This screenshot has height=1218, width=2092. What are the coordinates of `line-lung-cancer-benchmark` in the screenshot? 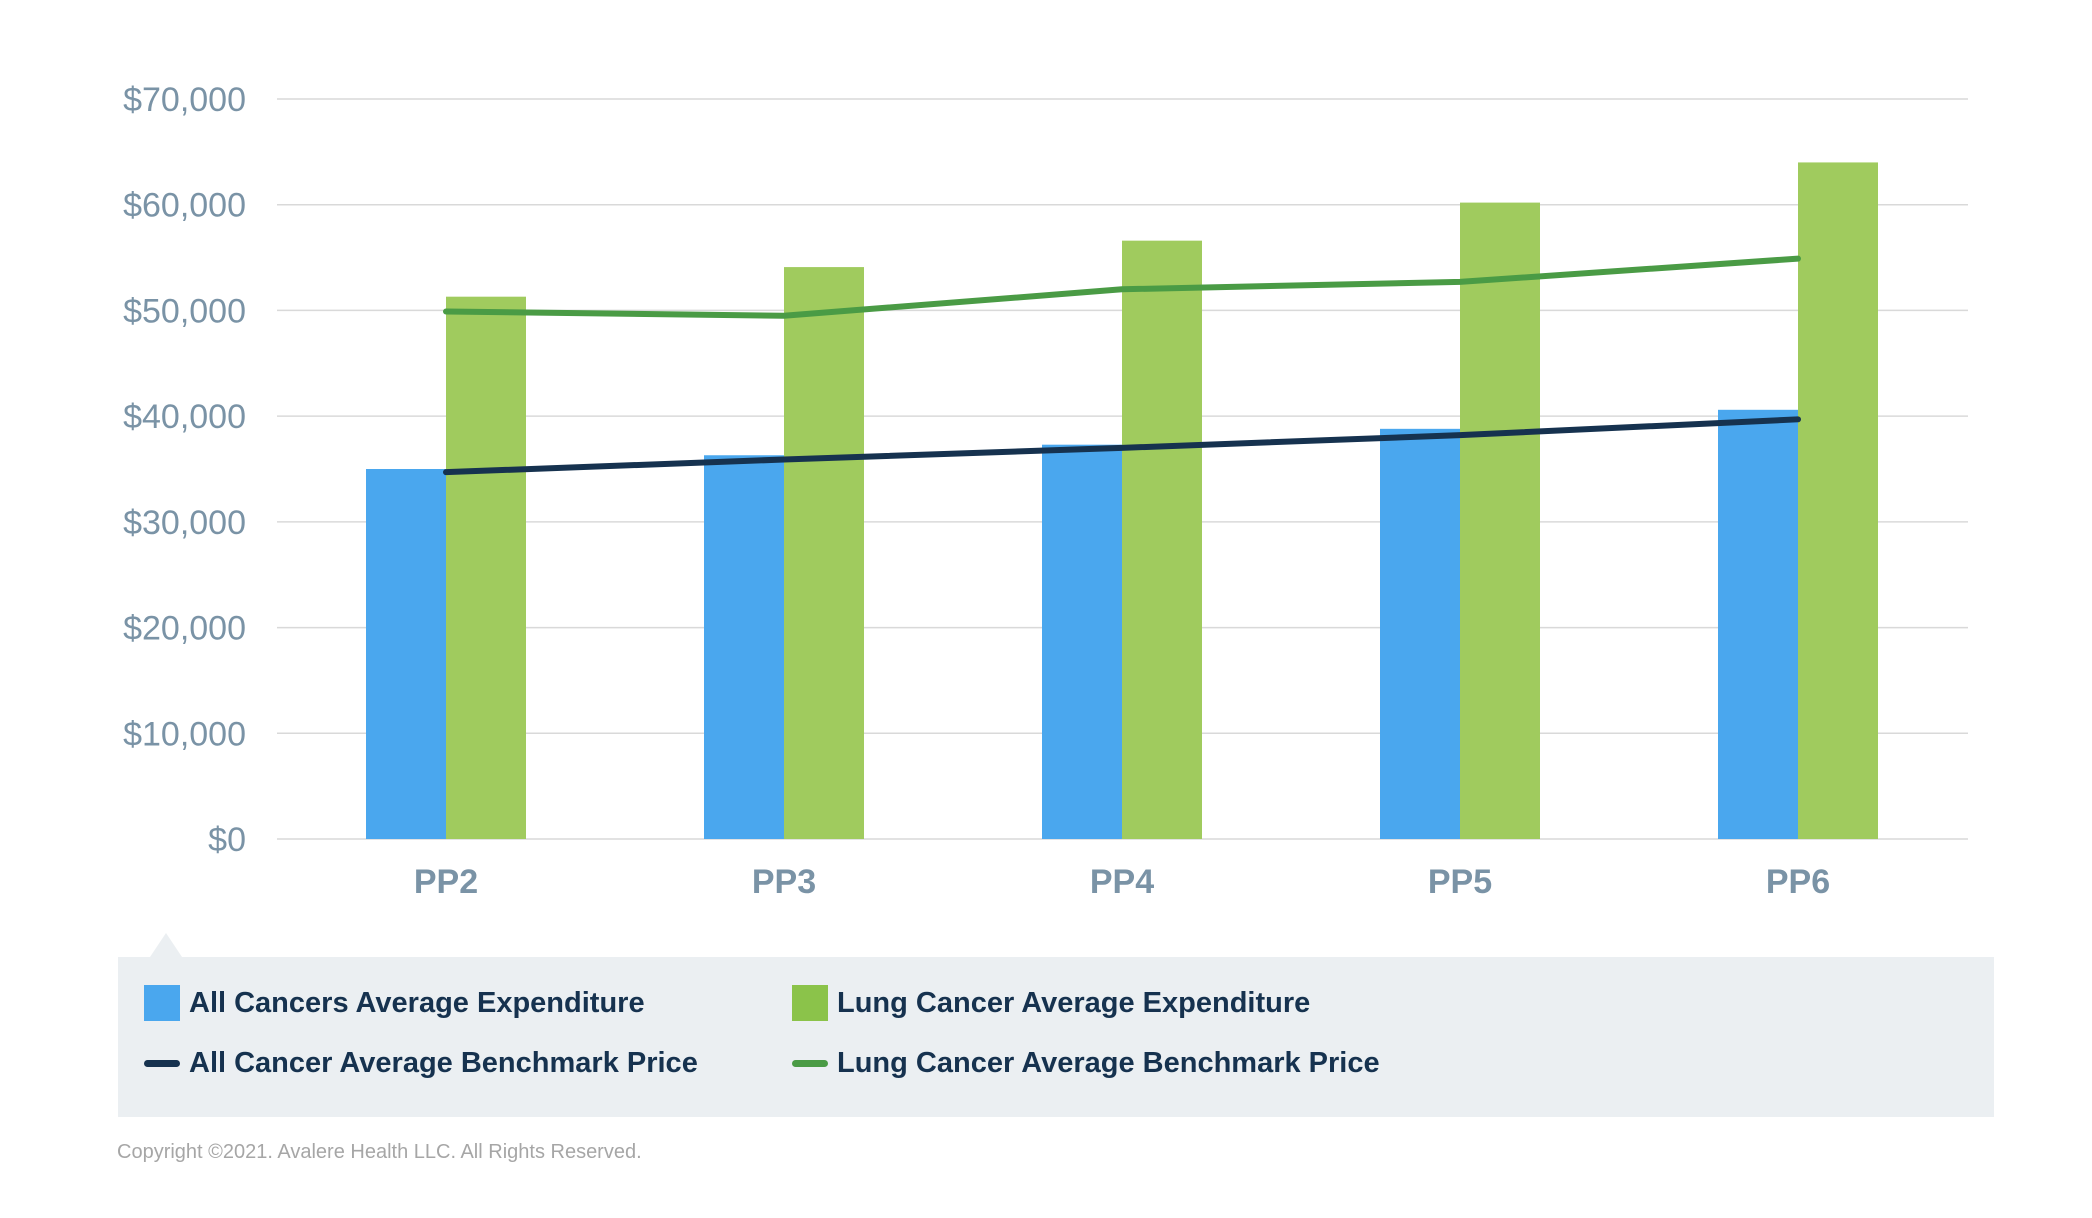 It's located at (1122, 287).